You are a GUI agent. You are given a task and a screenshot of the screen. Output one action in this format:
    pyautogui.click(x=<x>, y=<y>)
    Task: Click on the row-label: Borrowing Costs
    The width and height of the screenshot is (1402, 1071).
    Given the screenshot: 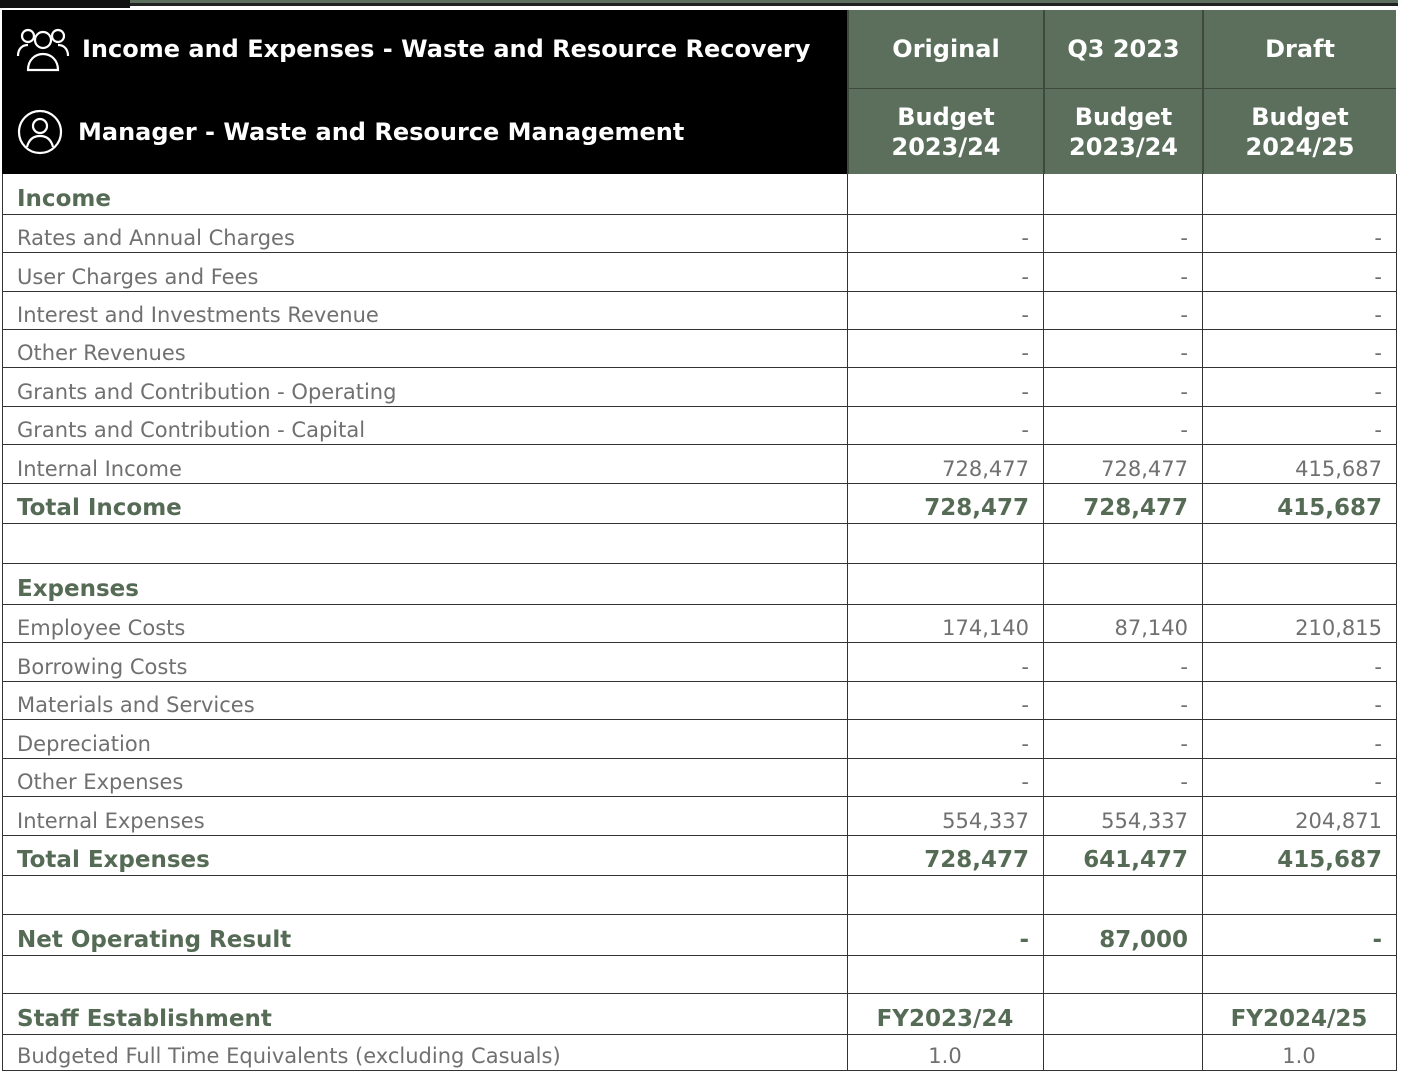 What is the action you would take?
    pyautogui.click(x=425, y=662)
    